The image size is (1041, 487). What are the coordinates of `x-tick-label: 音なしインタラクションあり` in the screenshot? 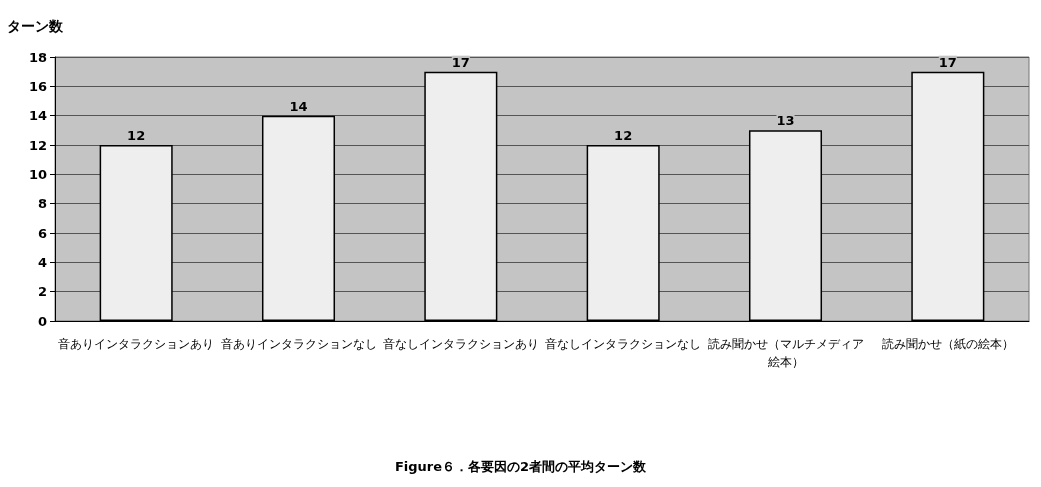 It's located at (460, 344).